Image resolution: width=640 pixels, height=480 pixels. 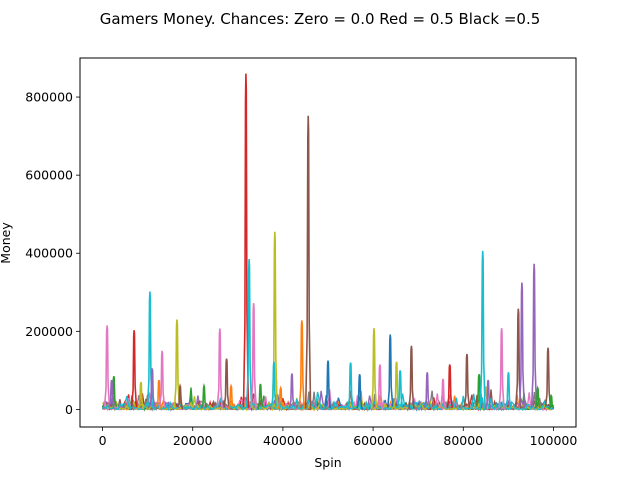 What do you see at coordinates (554, 440) in the screenshot?
I see `x-tick-label: 100000` at bounding box center [554, 440].